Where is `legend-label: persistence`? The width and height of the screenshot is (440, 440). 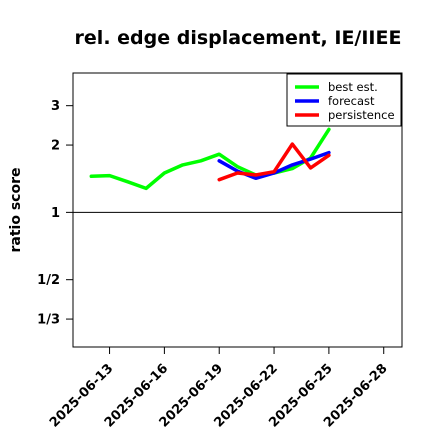
legend-label: persistence is located at coordinates (361, 115).